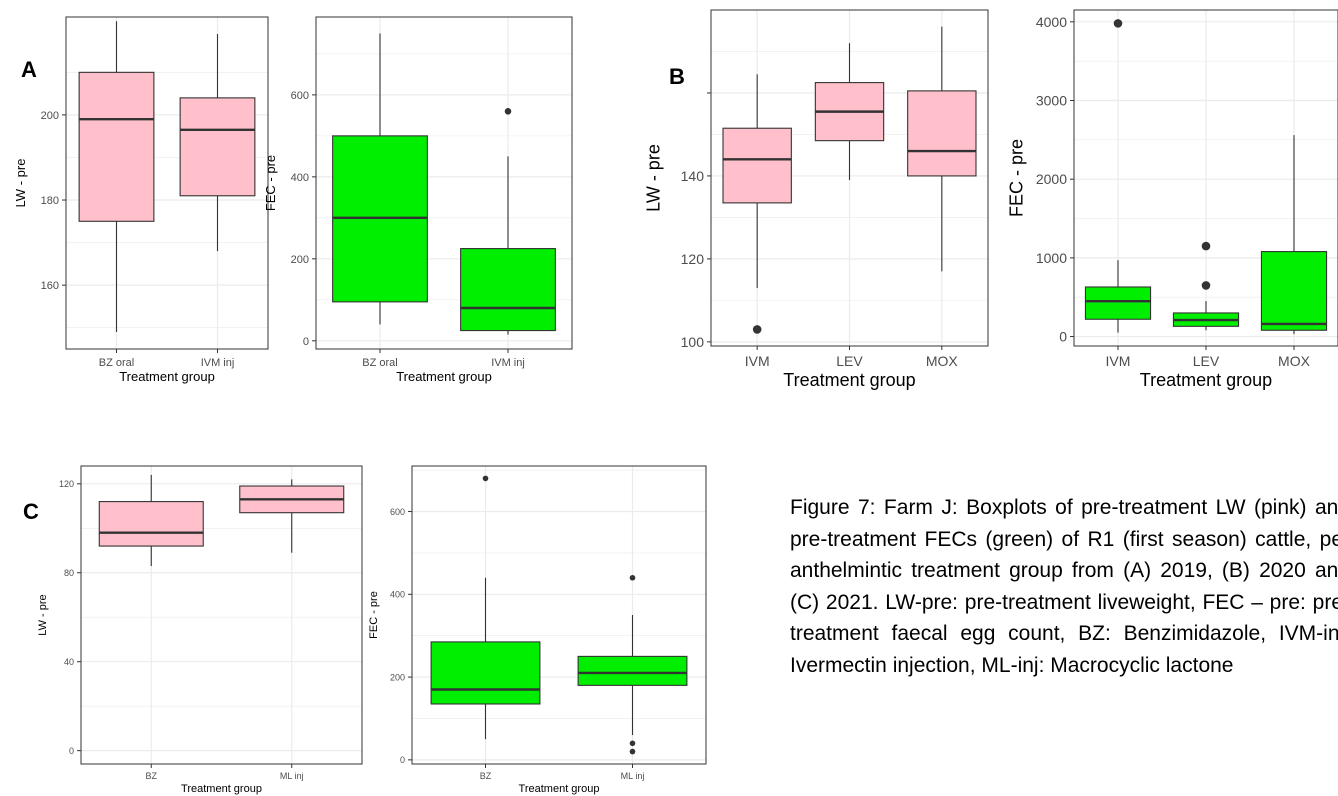 Image resolution: width=1338 pixels, height=796 pixels. Describe the element at coordinates (693, 342) in the screenshot. I see `y-tick-label: 100` at that location.